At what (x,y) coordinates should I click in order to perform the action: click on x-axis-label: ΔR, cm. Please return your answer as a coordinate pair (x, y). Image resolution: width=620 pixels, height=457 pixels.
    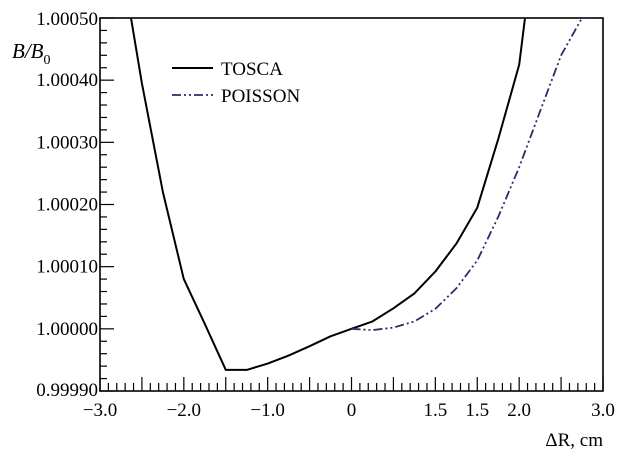
    Looking at the image, I should click on (574, 440).